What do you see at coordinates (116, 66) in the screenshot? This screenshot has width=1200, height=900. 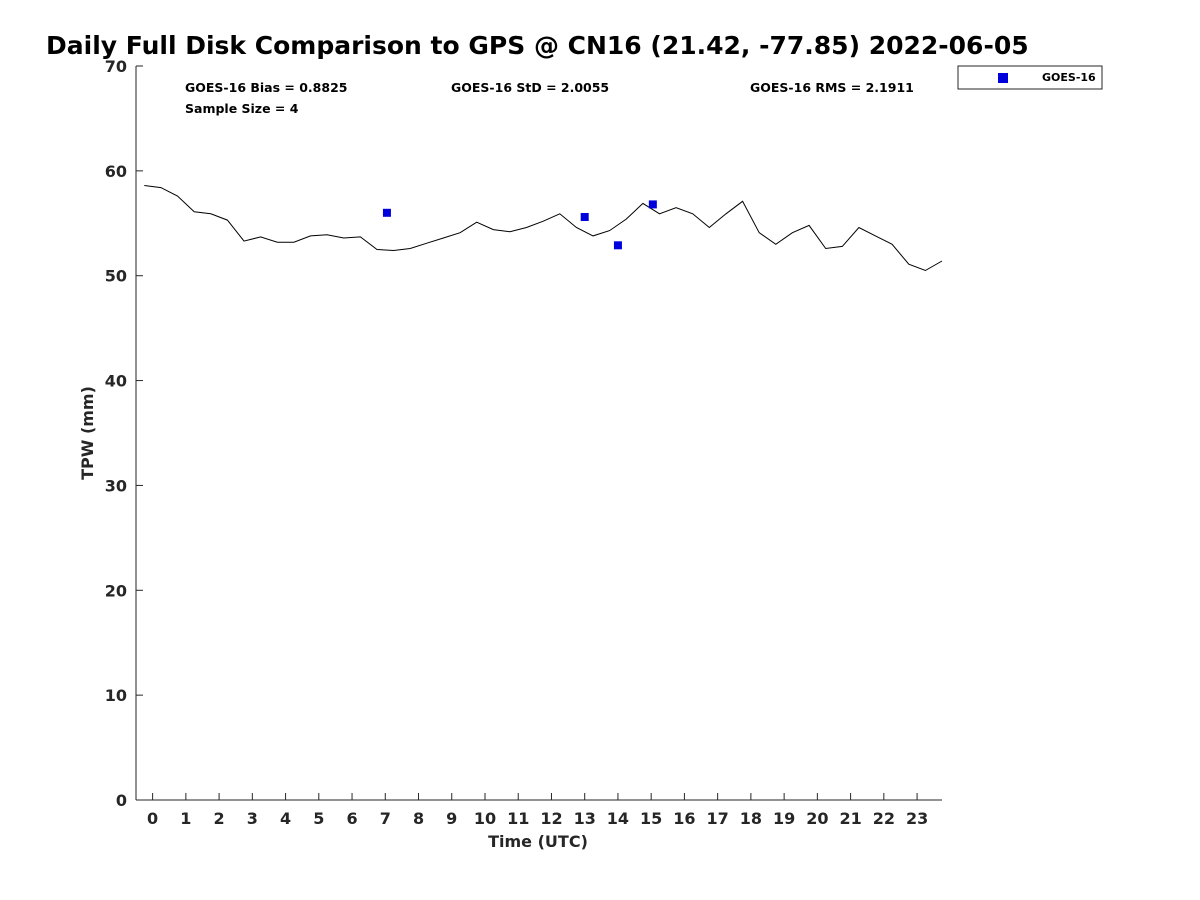 I see `y-tick-label: 70` at bounding box center [116, 66].